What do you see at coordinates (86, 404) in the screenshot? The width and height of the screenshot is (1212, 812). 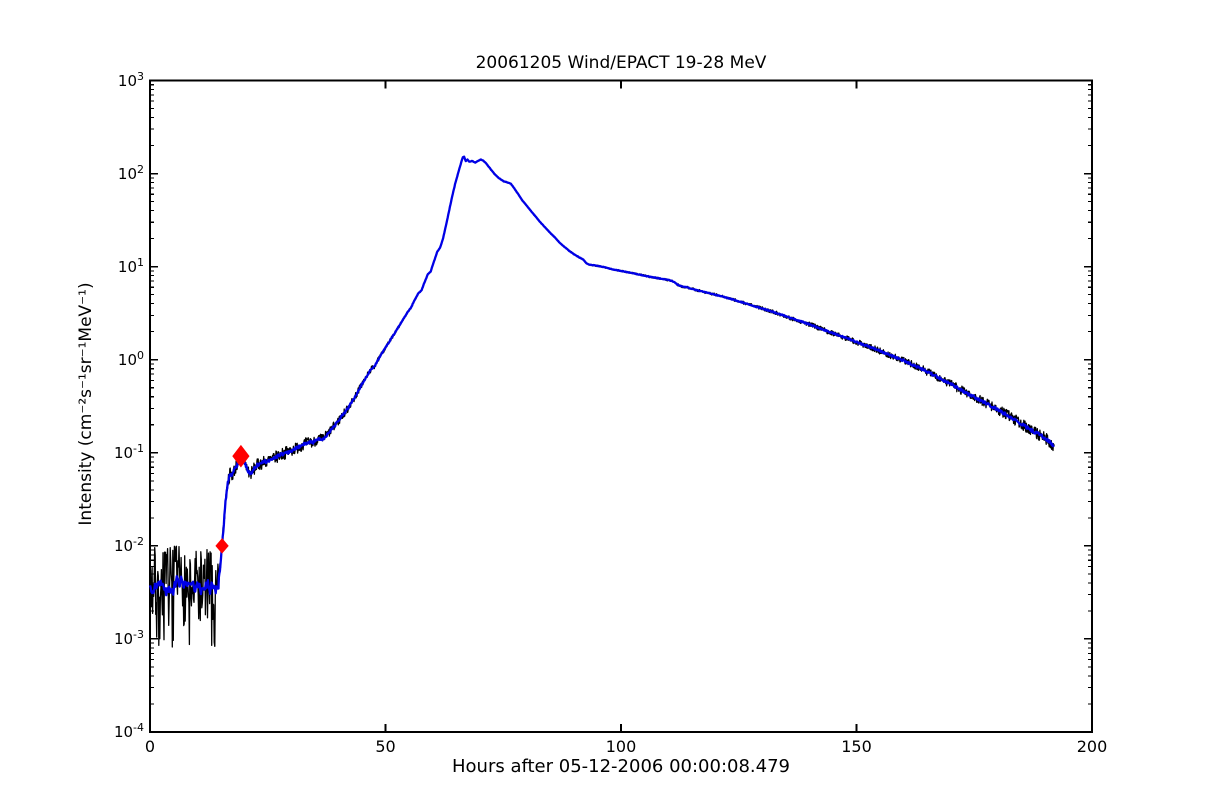 I see `y-axis-label: Intensity (cm⁻²s⁻¹sr⁻¹MeV⁻¹)` at bounding box center [86, 404].